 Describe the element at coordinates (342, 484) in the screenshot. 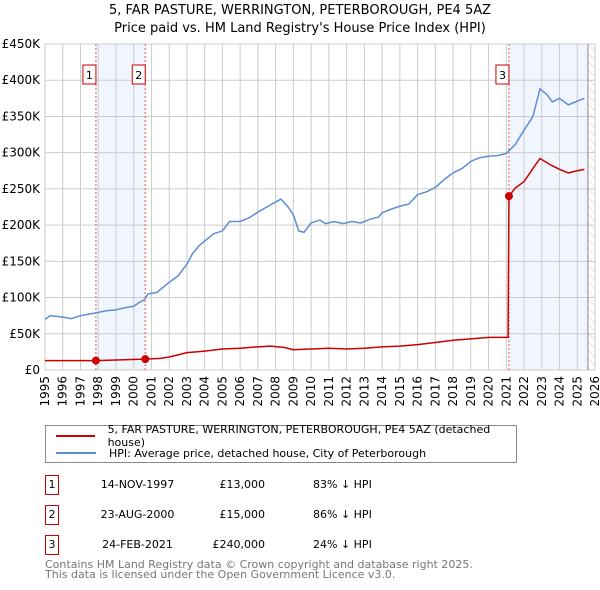

I see `sale-hpi-diff: 83% ↓ HPI` at that location.